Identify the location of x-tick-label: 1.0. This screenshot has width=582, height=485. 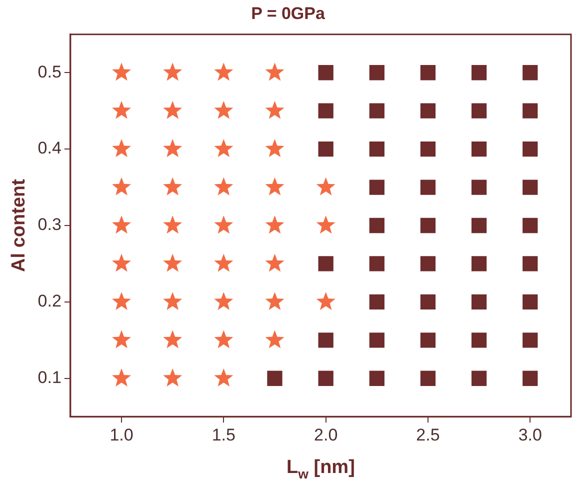
(122, 434).